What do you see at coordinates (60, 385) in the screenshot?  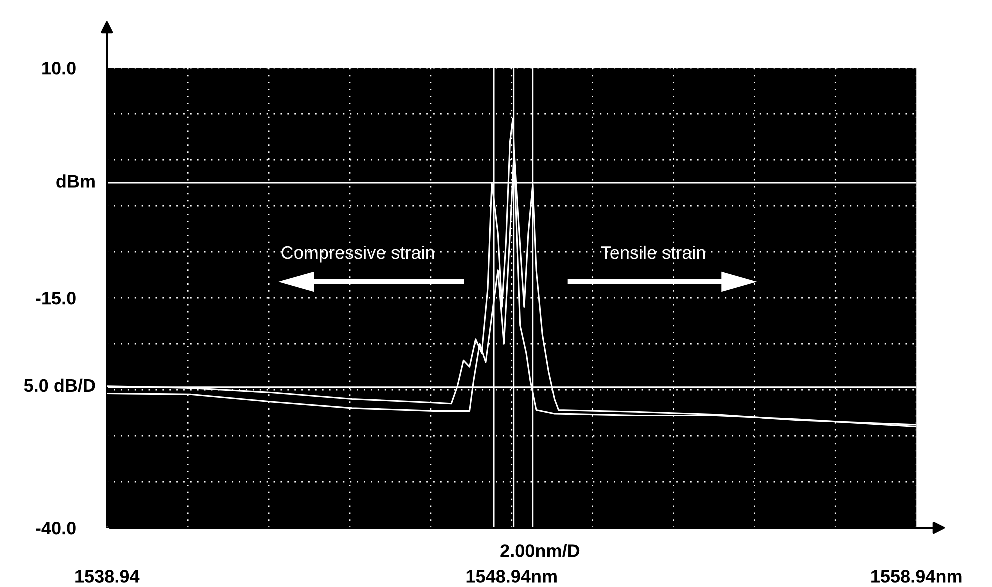 I see `ref-line-label: 5.0 dB/D` at bounding box center [60, 385].